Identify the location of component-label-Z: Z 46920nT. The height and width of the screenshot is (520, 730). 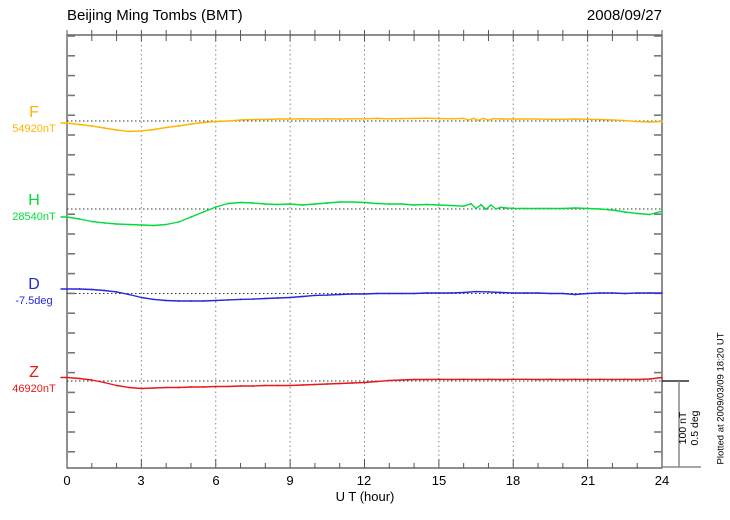
(34, 379).